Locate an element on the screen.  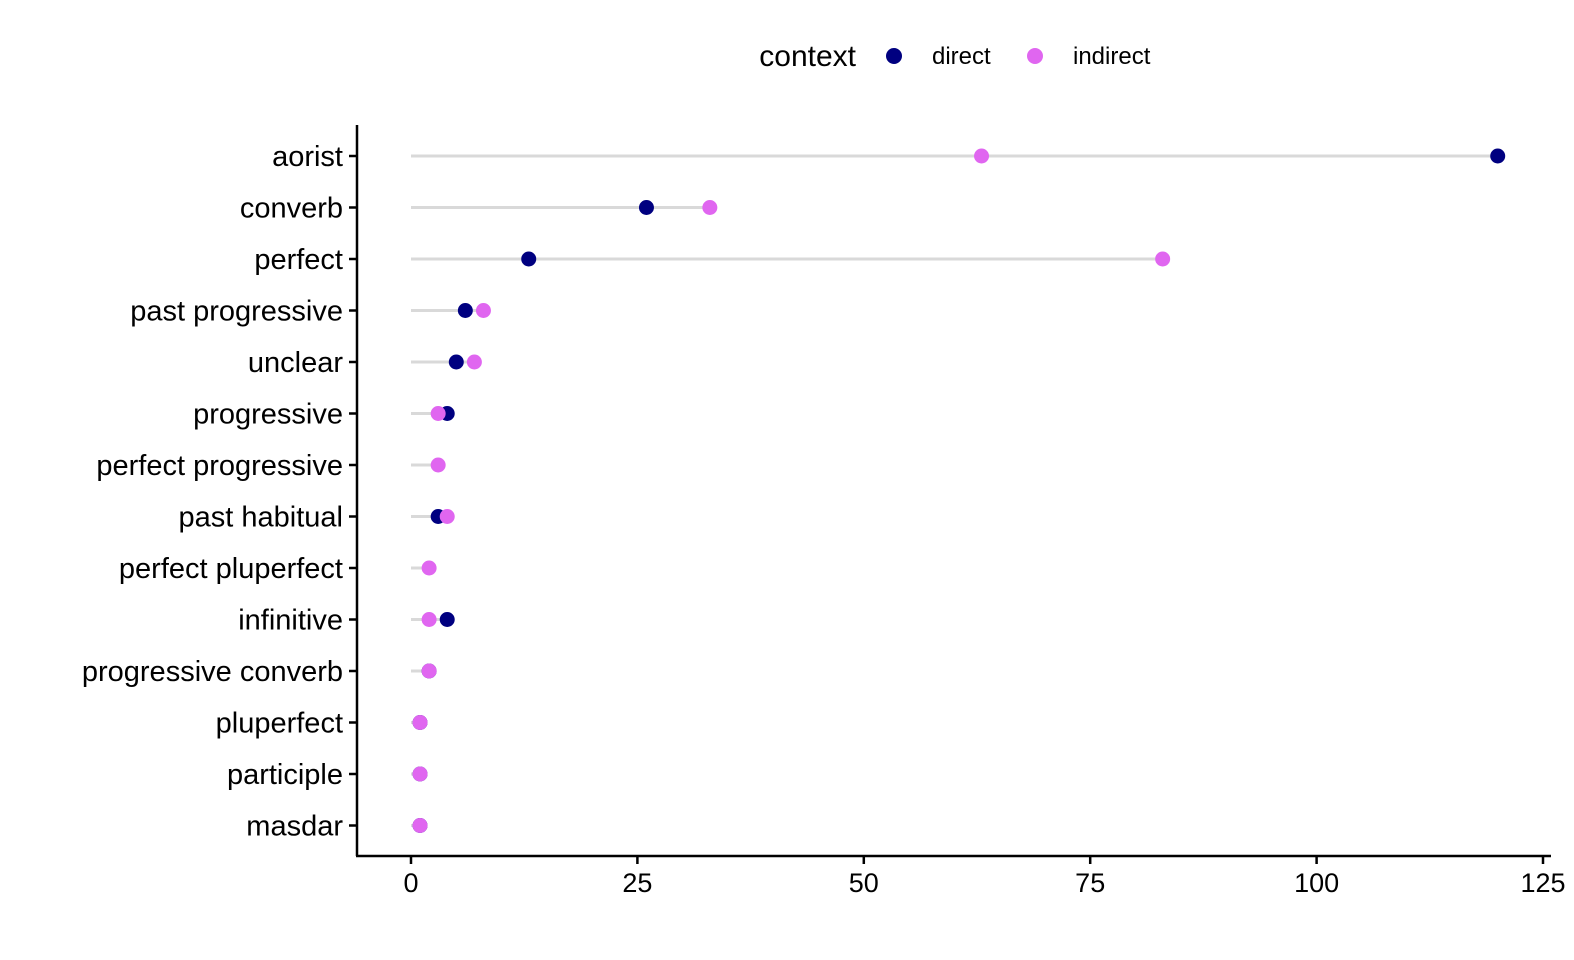
x-tick-label: 125 is located at coordinates (1542, 883).